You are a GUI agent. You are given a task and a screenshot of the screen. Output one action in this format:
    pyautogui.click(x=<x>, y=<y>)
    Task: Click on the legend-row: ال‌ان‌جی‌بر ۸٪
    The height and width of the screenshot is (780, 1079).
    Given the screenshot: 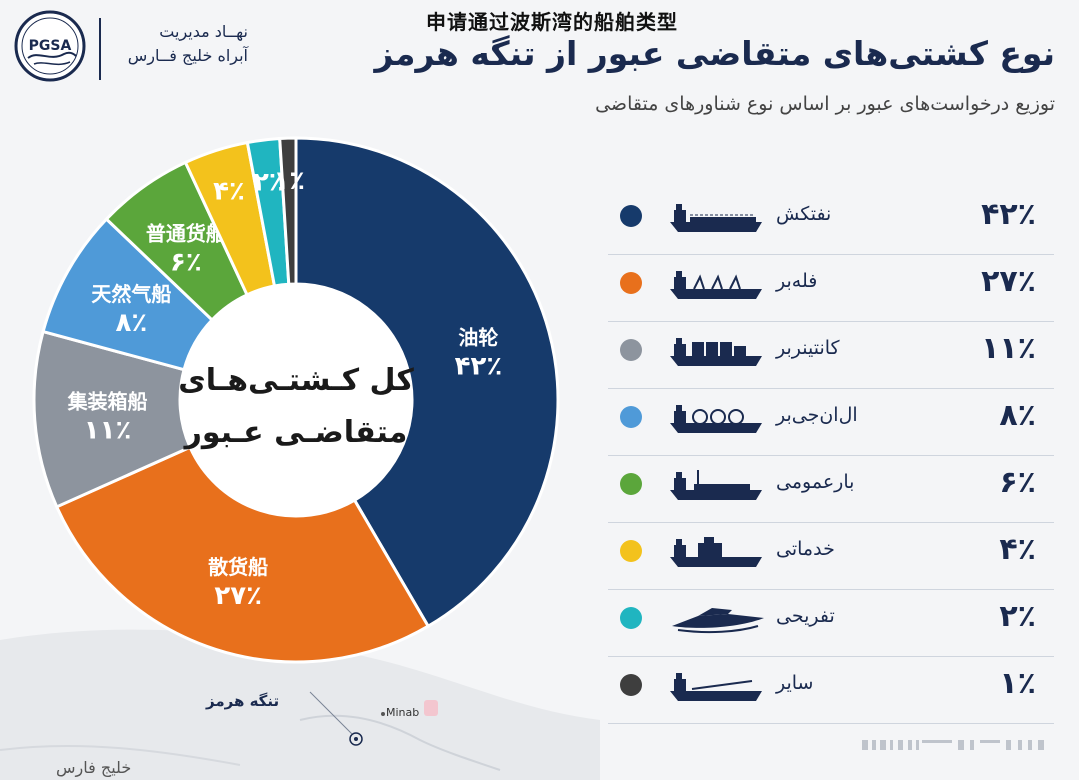 What is the action you would take?
    pyautogui.click(x=831, y=422)
    